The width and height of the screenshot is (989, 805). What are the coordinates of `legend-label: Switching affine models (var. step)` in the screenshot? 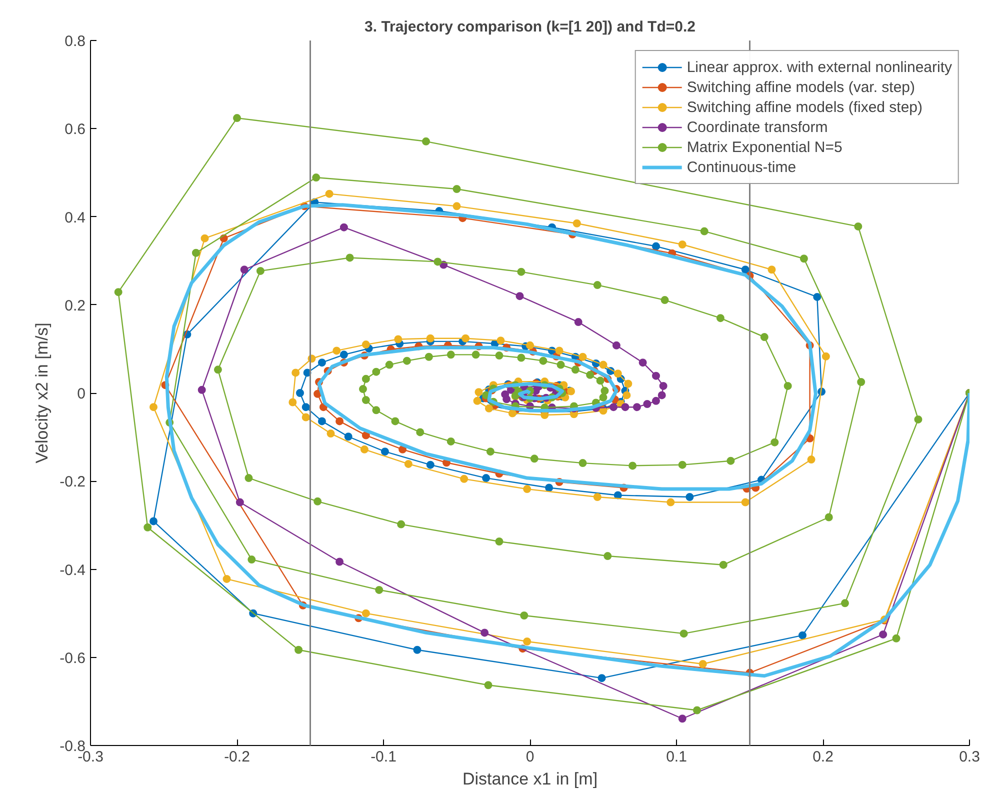 It's located at (801, 87).